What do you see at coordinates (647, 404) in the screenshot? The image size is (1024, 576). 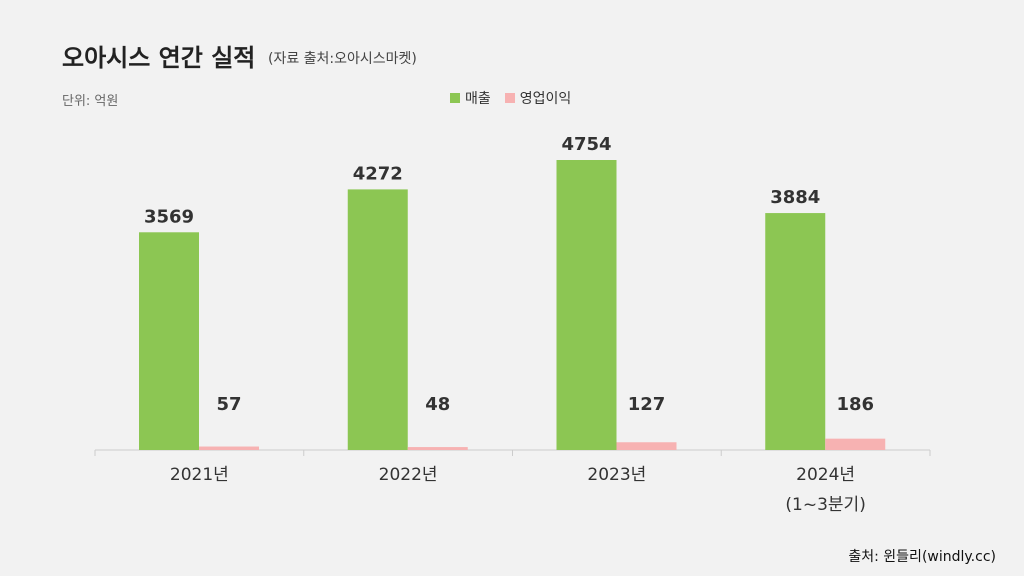 I see `data-label-operating-profit: 127` at bounding box center [647, 404].